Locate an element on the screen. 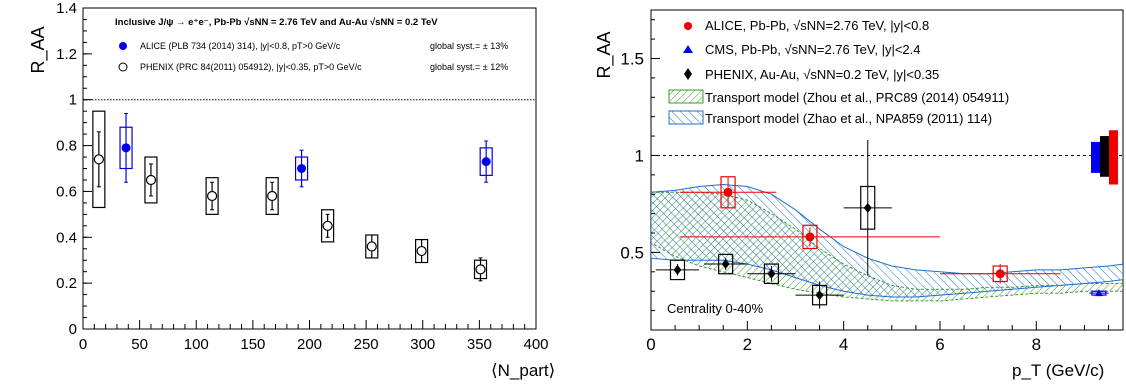  left-y-tick-label: 0.6 is located at coordinates (66, 191).